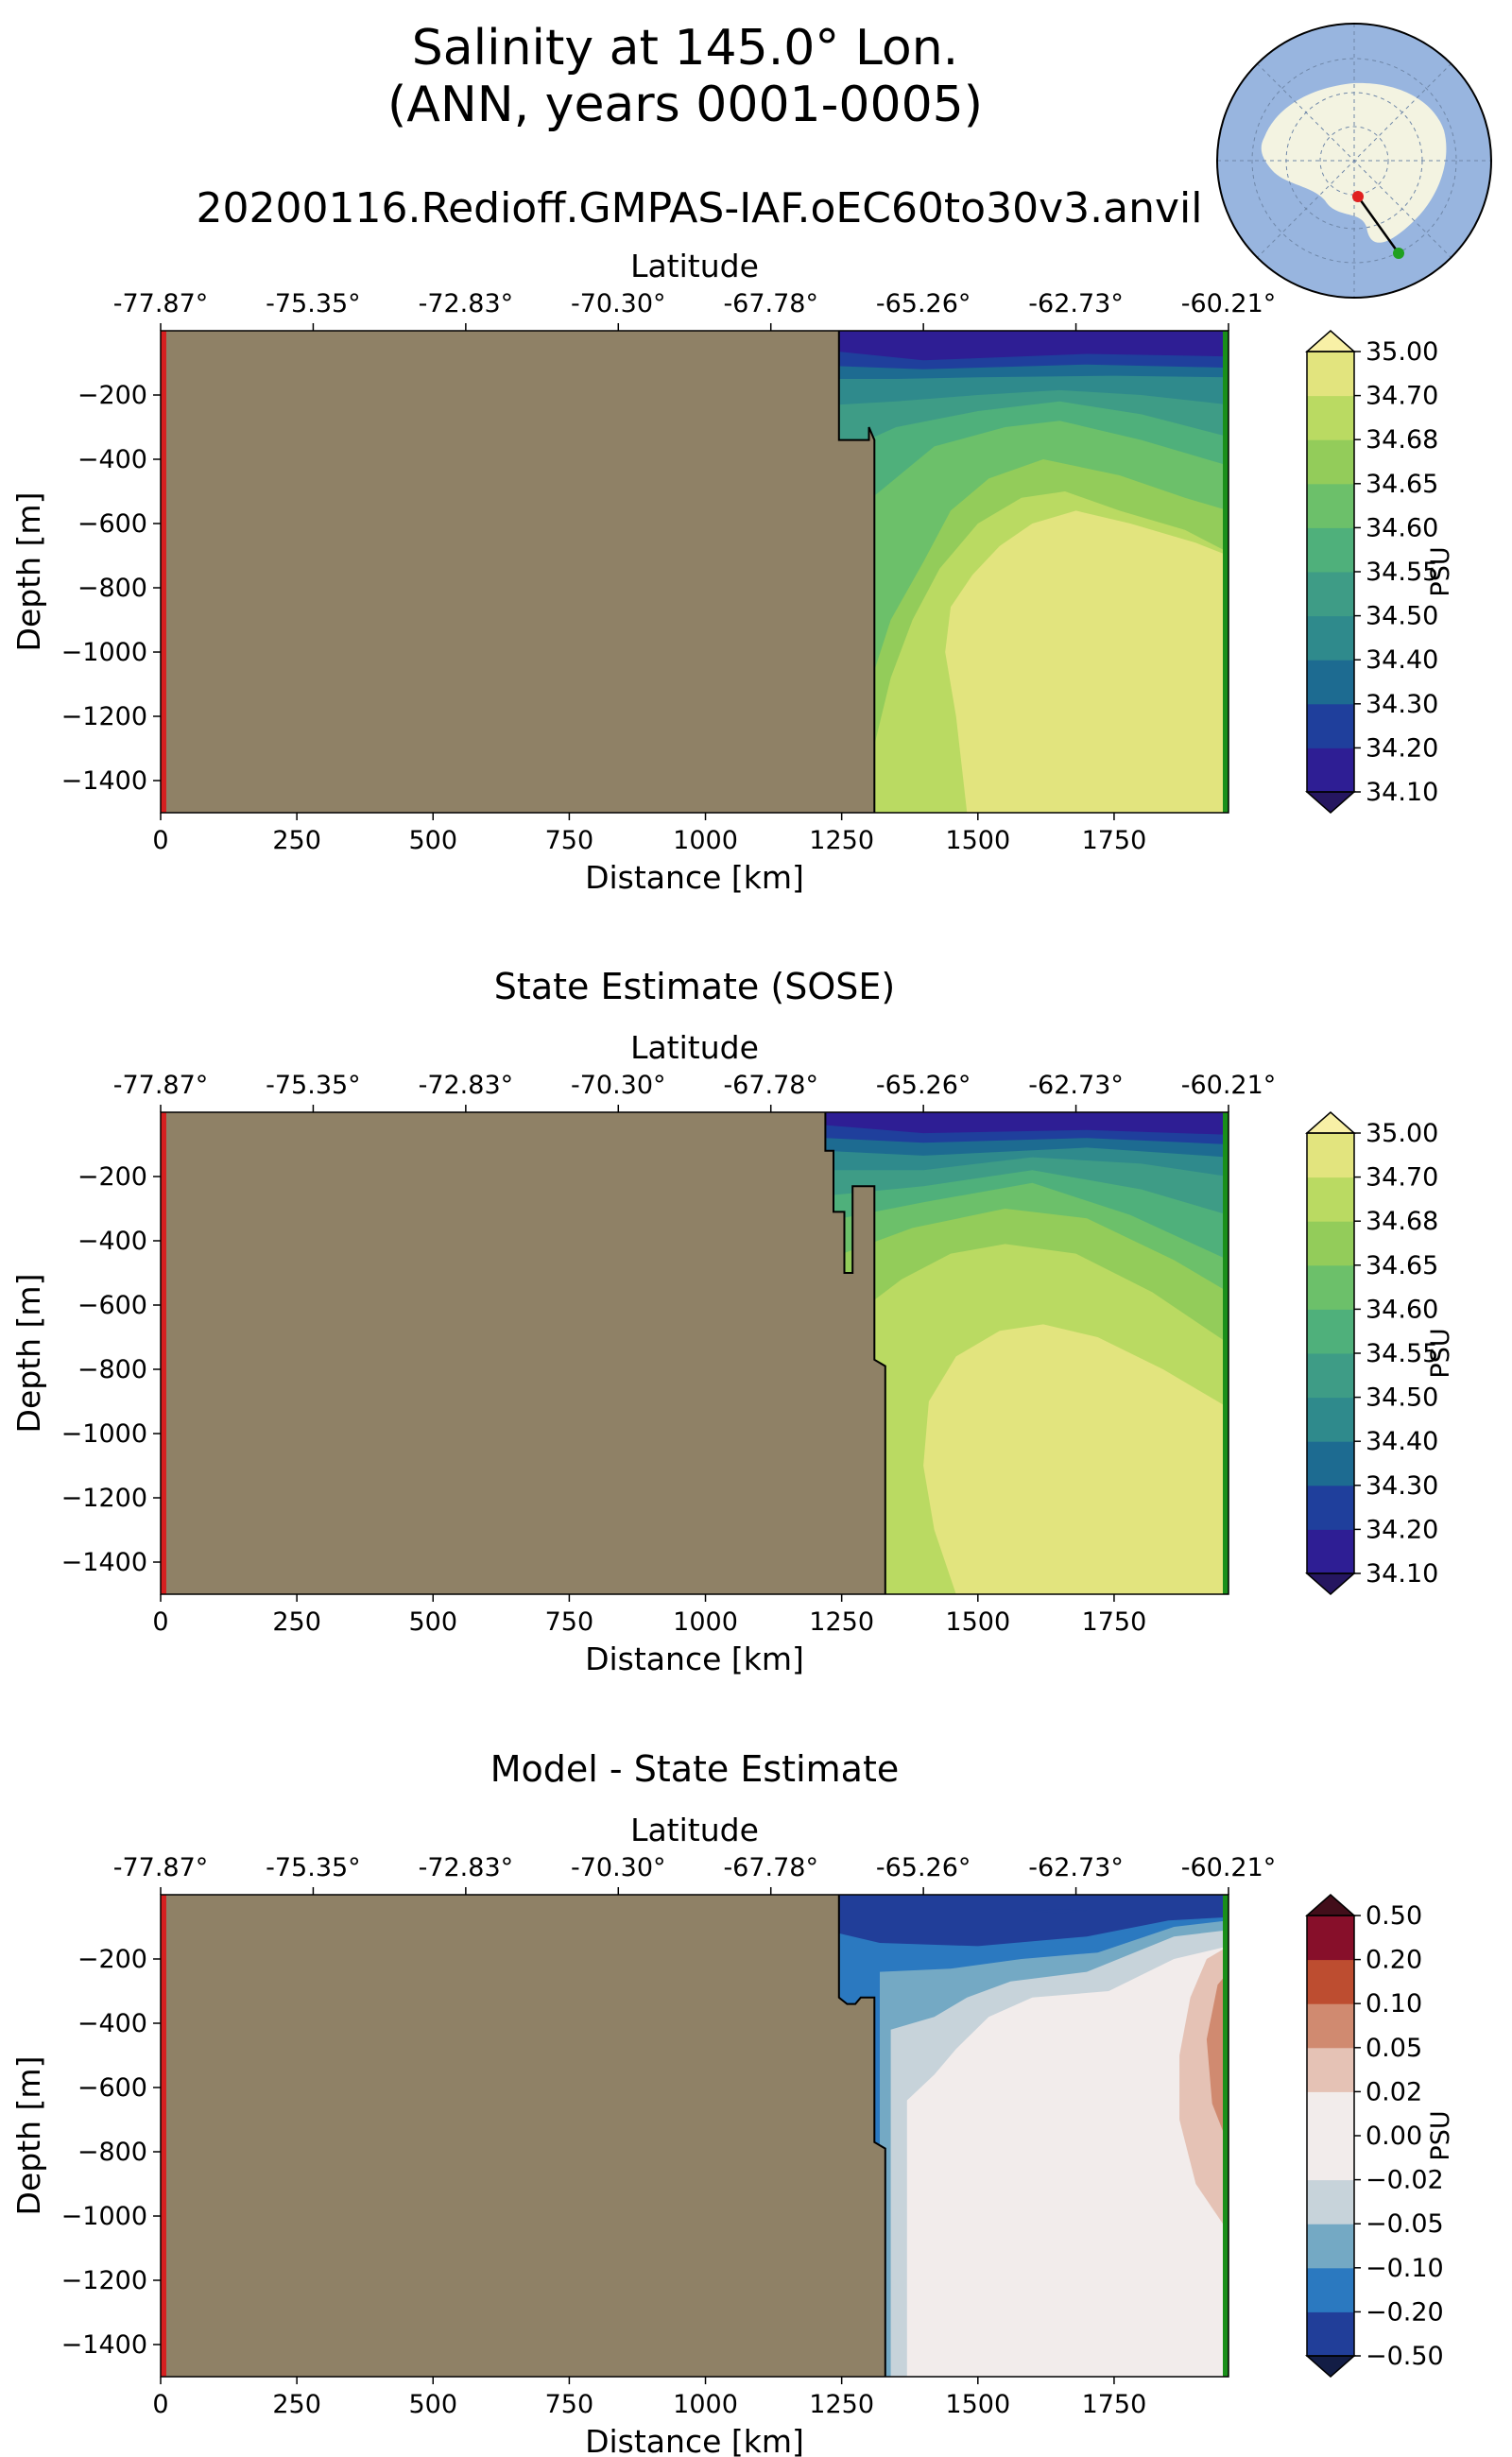 Image resolution: width=1512 pixels, height=2457 pixels. Describe the element at coordinates (1402, 792) in the screenshot. I see `colorbar-label-34-10: 34.10` at that location.